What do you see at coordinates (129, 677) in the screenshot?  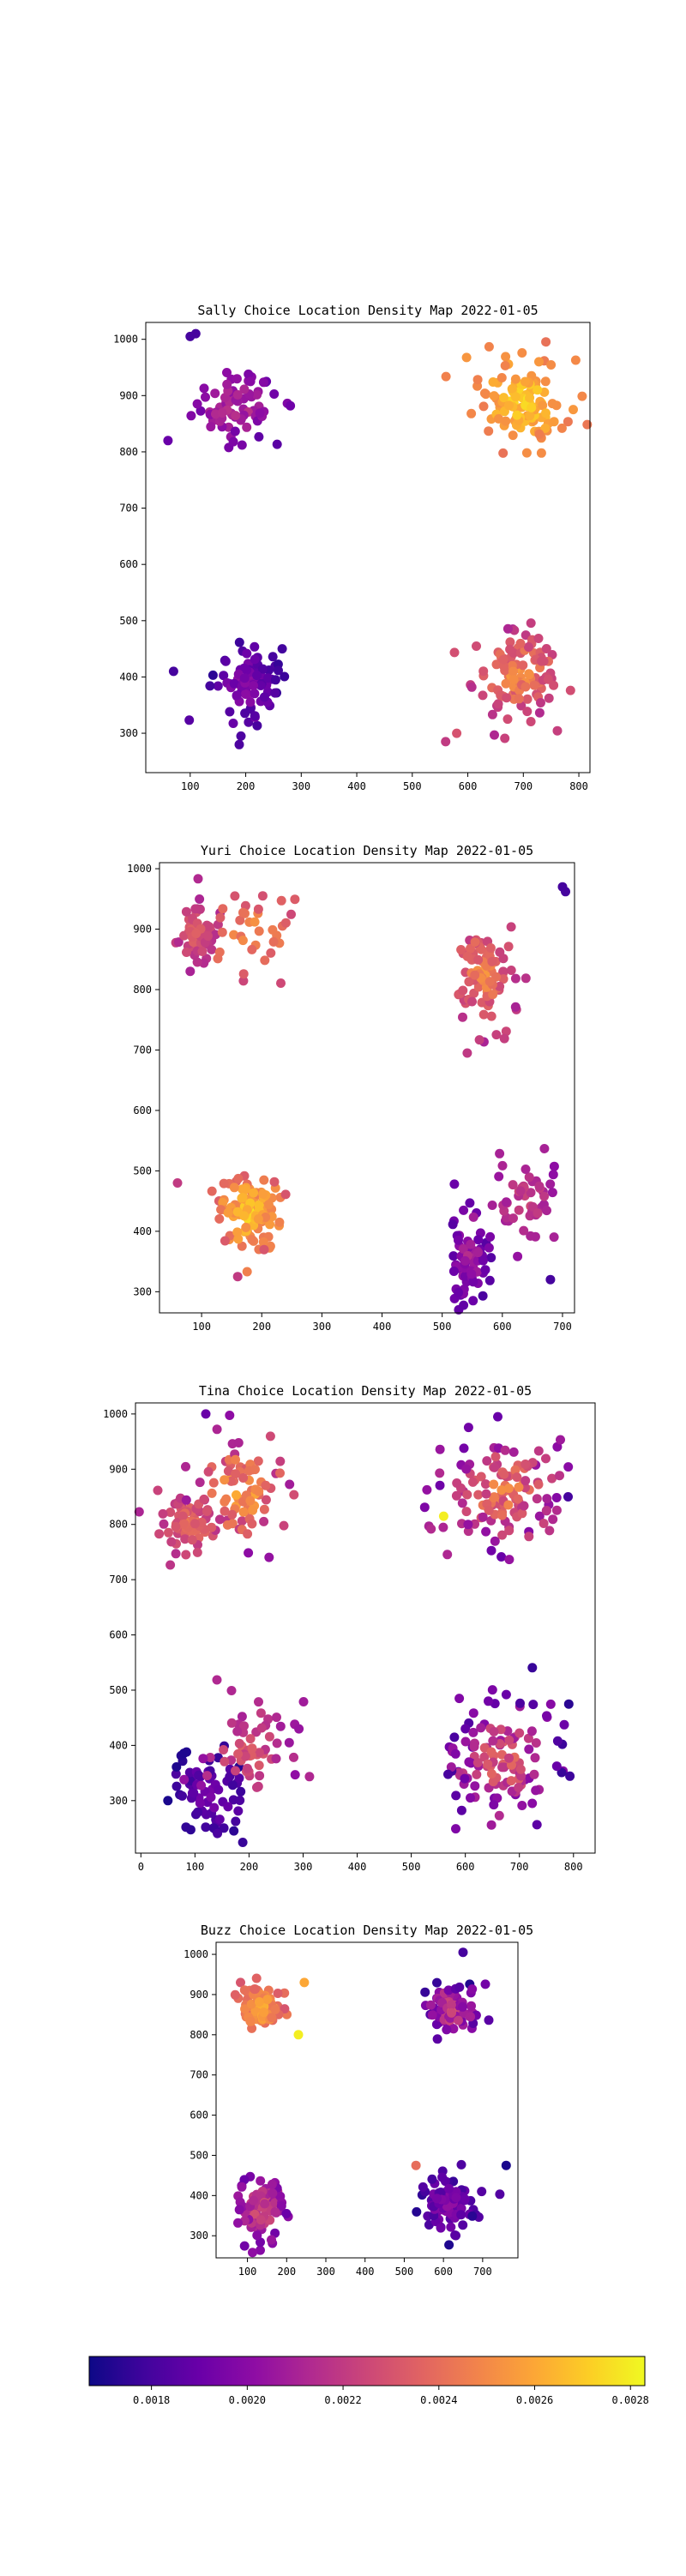 I see `y-tick-label: 400` at bounding box center [129, 677].